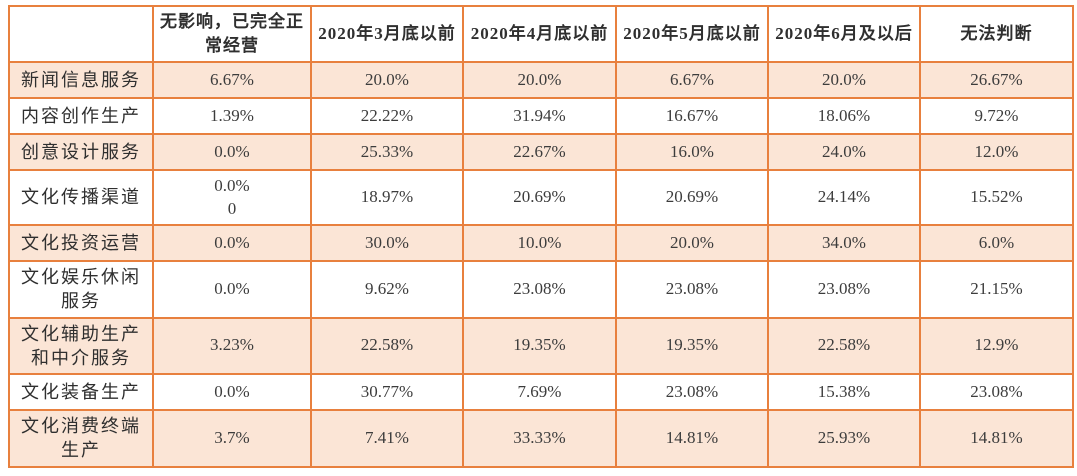 Image resolution: width=1077 pixels, height=476 pixels. Describe the element at coordinates (387, 392) in the screenshot. I see `value-cell: 30.77%` at that location.